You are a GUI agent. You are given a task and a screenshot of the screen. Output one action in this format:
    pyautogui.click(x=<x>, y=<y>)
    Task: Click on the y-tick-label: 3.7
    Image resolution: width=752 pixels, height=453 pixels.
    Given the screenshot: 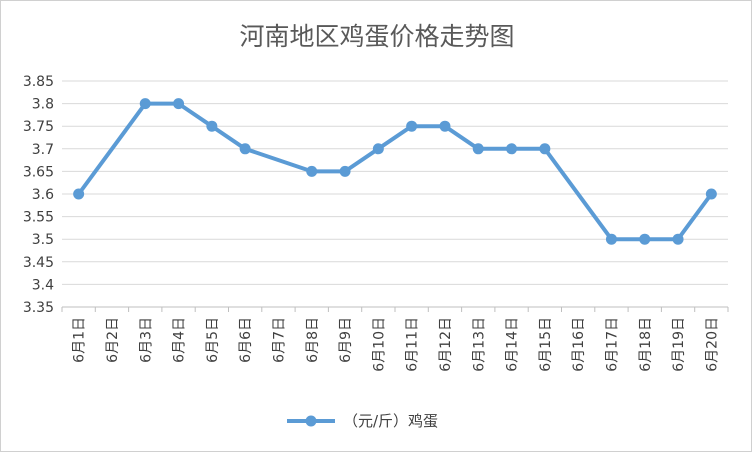 What is the action you would take?
    pyautogui.click(x=43, y=150)
    